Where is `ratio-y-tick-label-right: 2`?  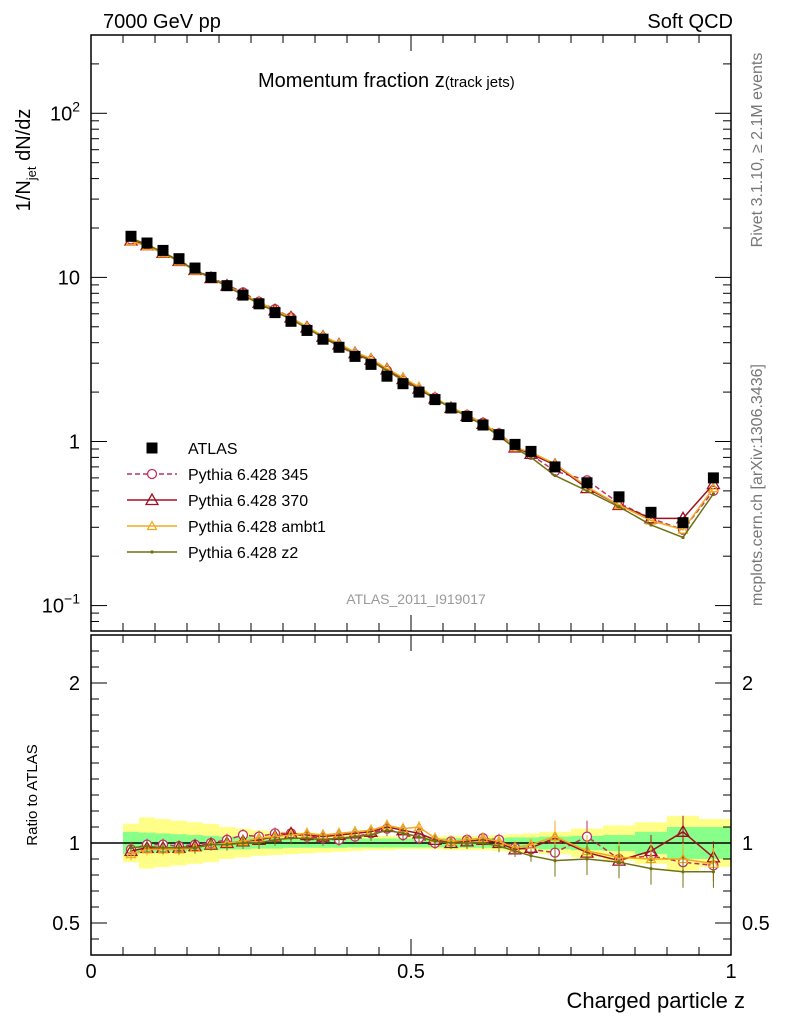 ratio-y-tick-label-right: 2 is located at coordinates (747, 684).